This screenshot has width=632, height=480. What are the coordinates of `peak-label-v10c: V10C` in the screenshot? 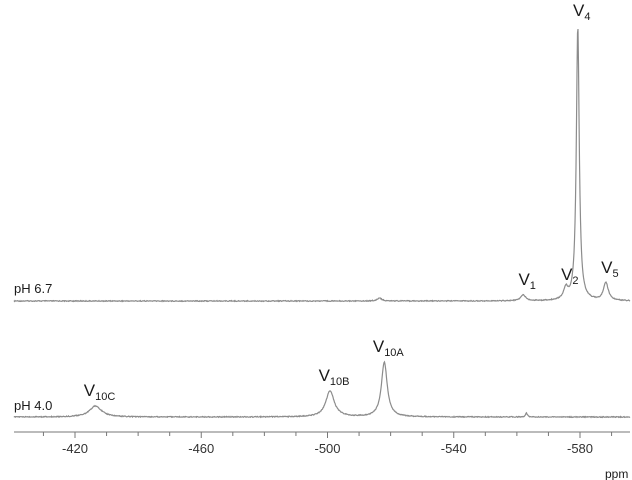 It's located at (100, 392).